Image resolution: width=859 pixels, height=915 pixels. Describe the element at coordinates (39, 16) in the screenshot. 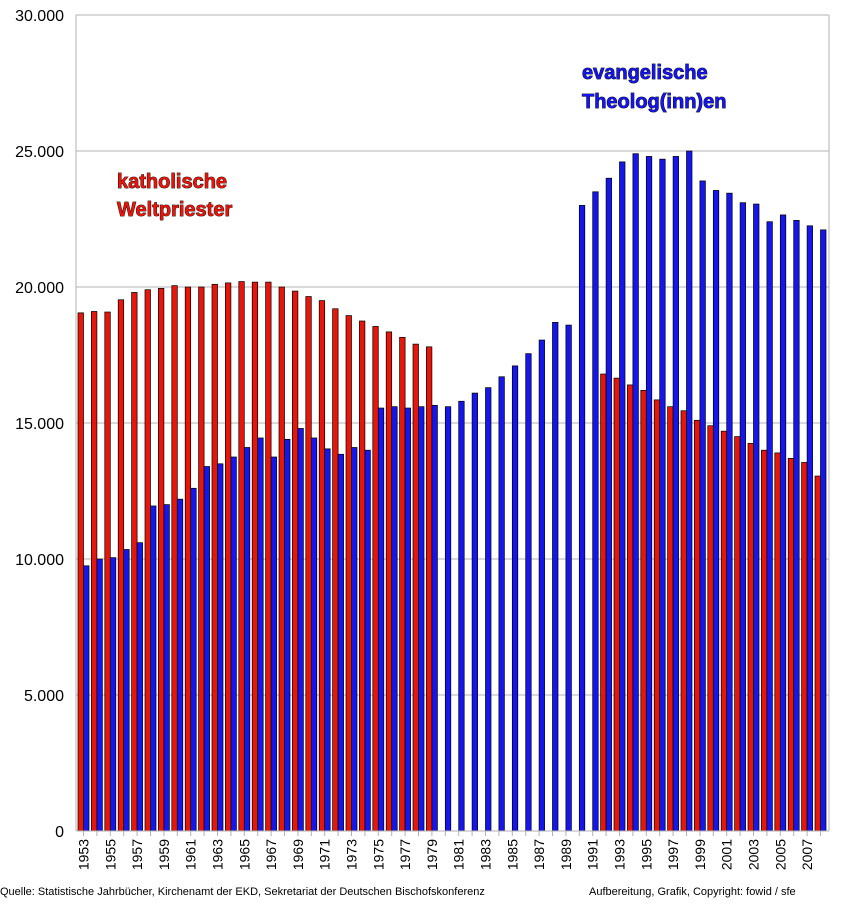

I see `y-tick-label: 30.000` at that location.